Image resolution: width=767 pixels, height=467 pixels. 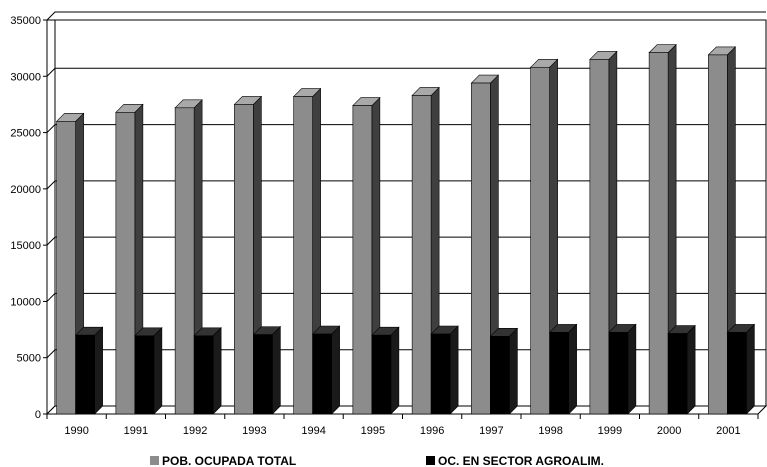 I want to click on bar-agroalim-1992, so click(x=207, y=371).